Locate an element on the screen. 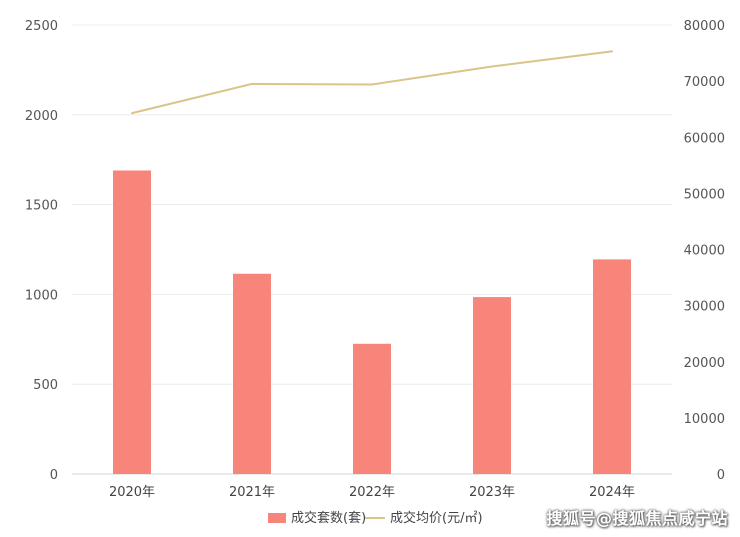  watermark: 搜狐号@搜狐焦点咸宁站 is located at coordinates (637, 518).